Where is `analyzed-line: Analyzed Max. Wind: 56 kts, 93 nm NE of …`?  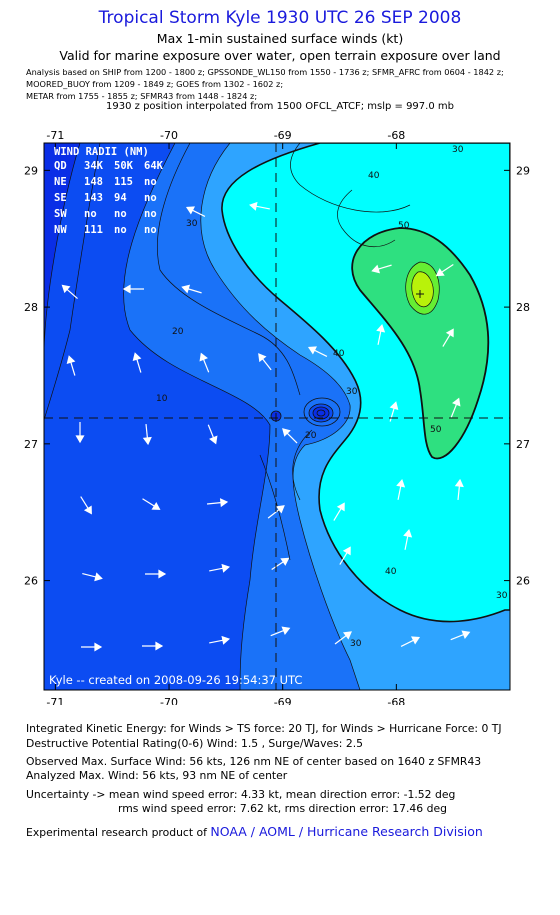 analyzed-line: Analyzed Max. Wind: 56 kts, 93 nm NE of … is located at coordinates (157, 775).